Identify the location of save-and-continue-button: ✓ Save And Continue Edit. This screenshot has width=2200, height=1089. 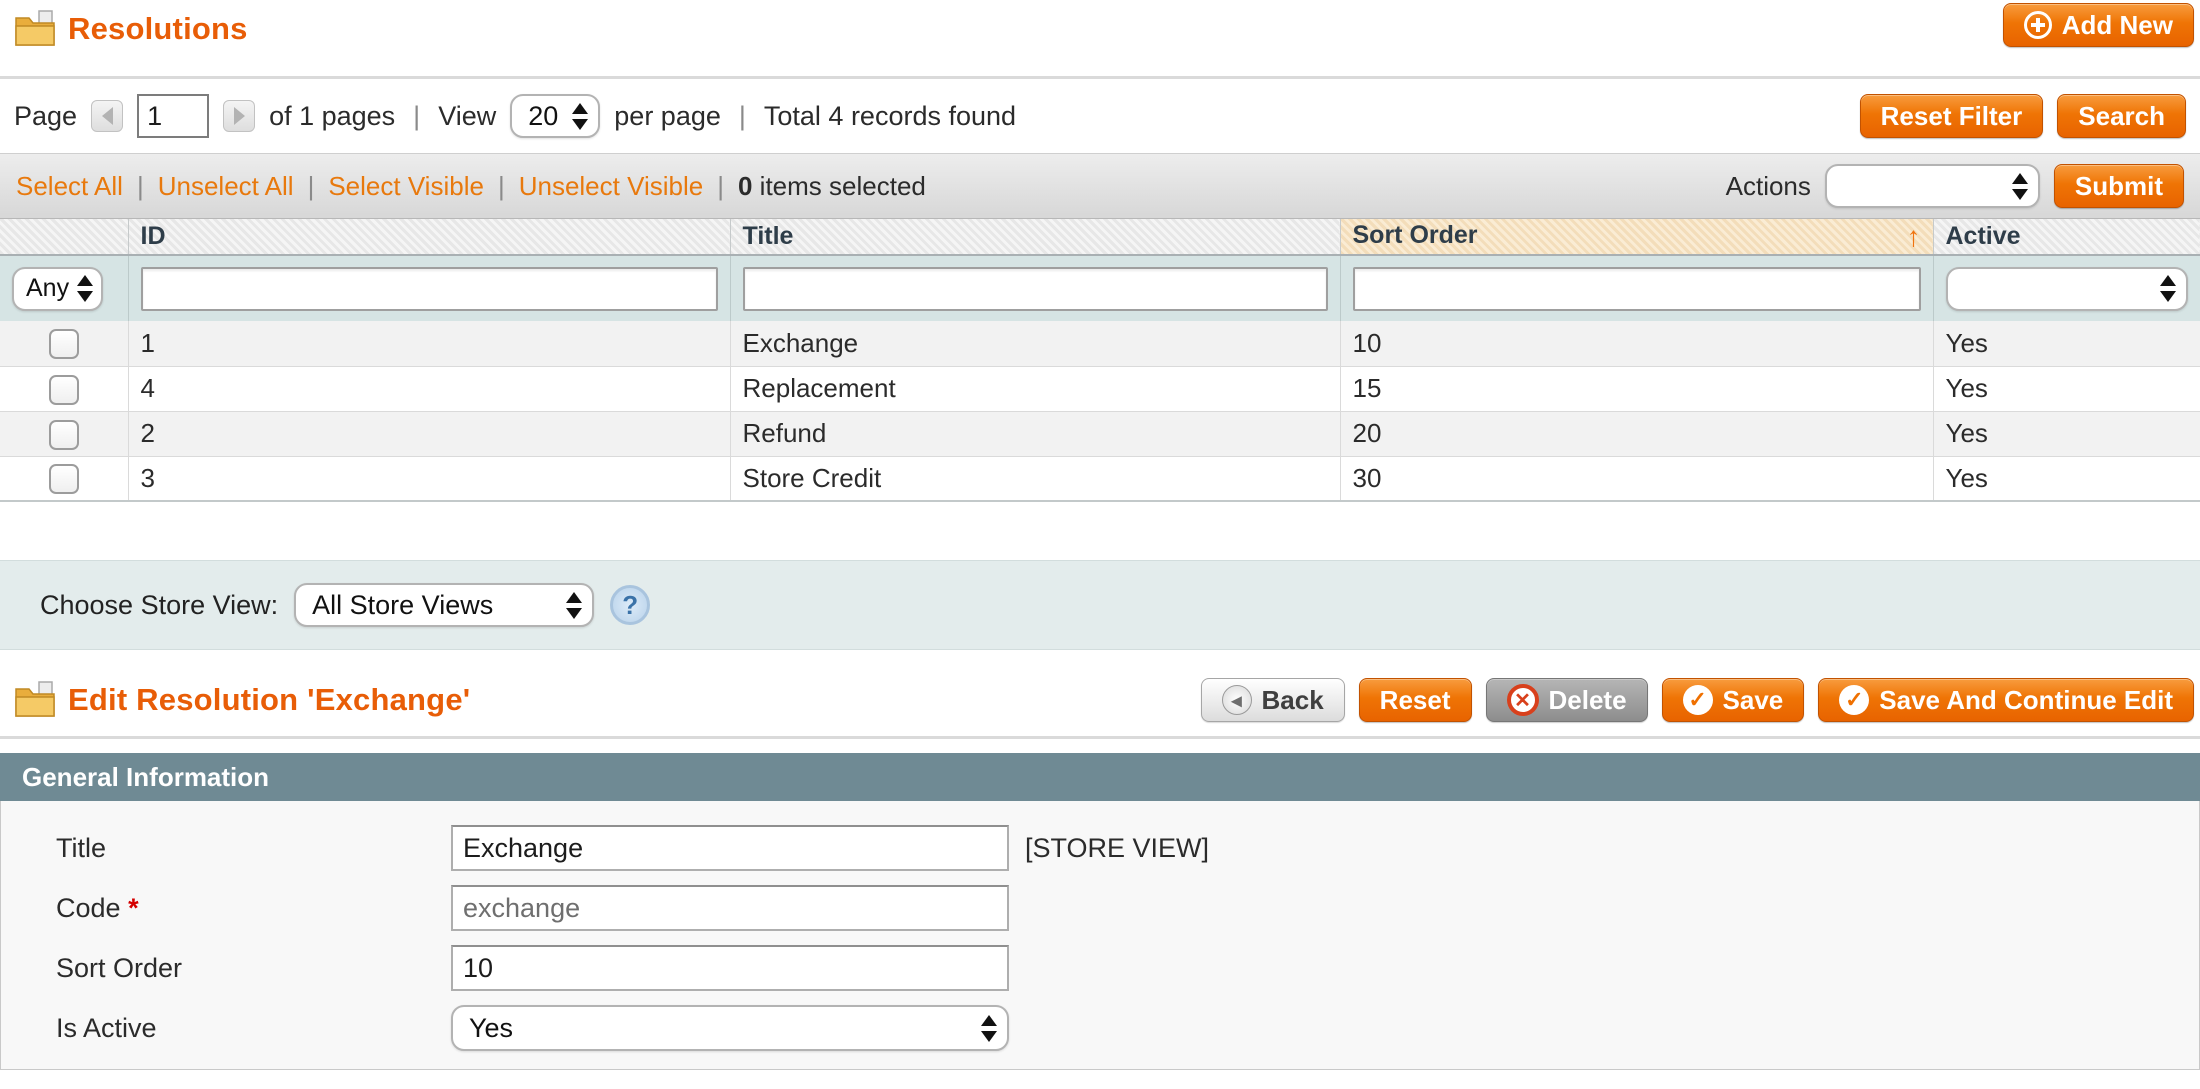
(2006, 700).